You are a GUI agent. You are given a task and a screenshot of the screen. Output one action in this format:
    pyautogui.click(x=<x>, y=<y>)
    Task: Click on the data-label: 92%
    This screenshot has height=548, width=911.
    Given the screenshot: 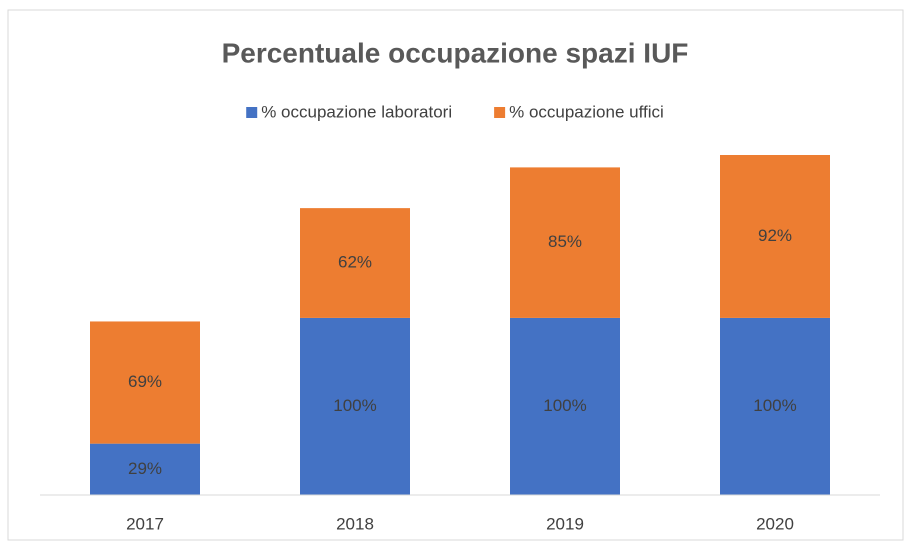 What is the action you would take?
    pyautogui.click(x=775, y=235)
    